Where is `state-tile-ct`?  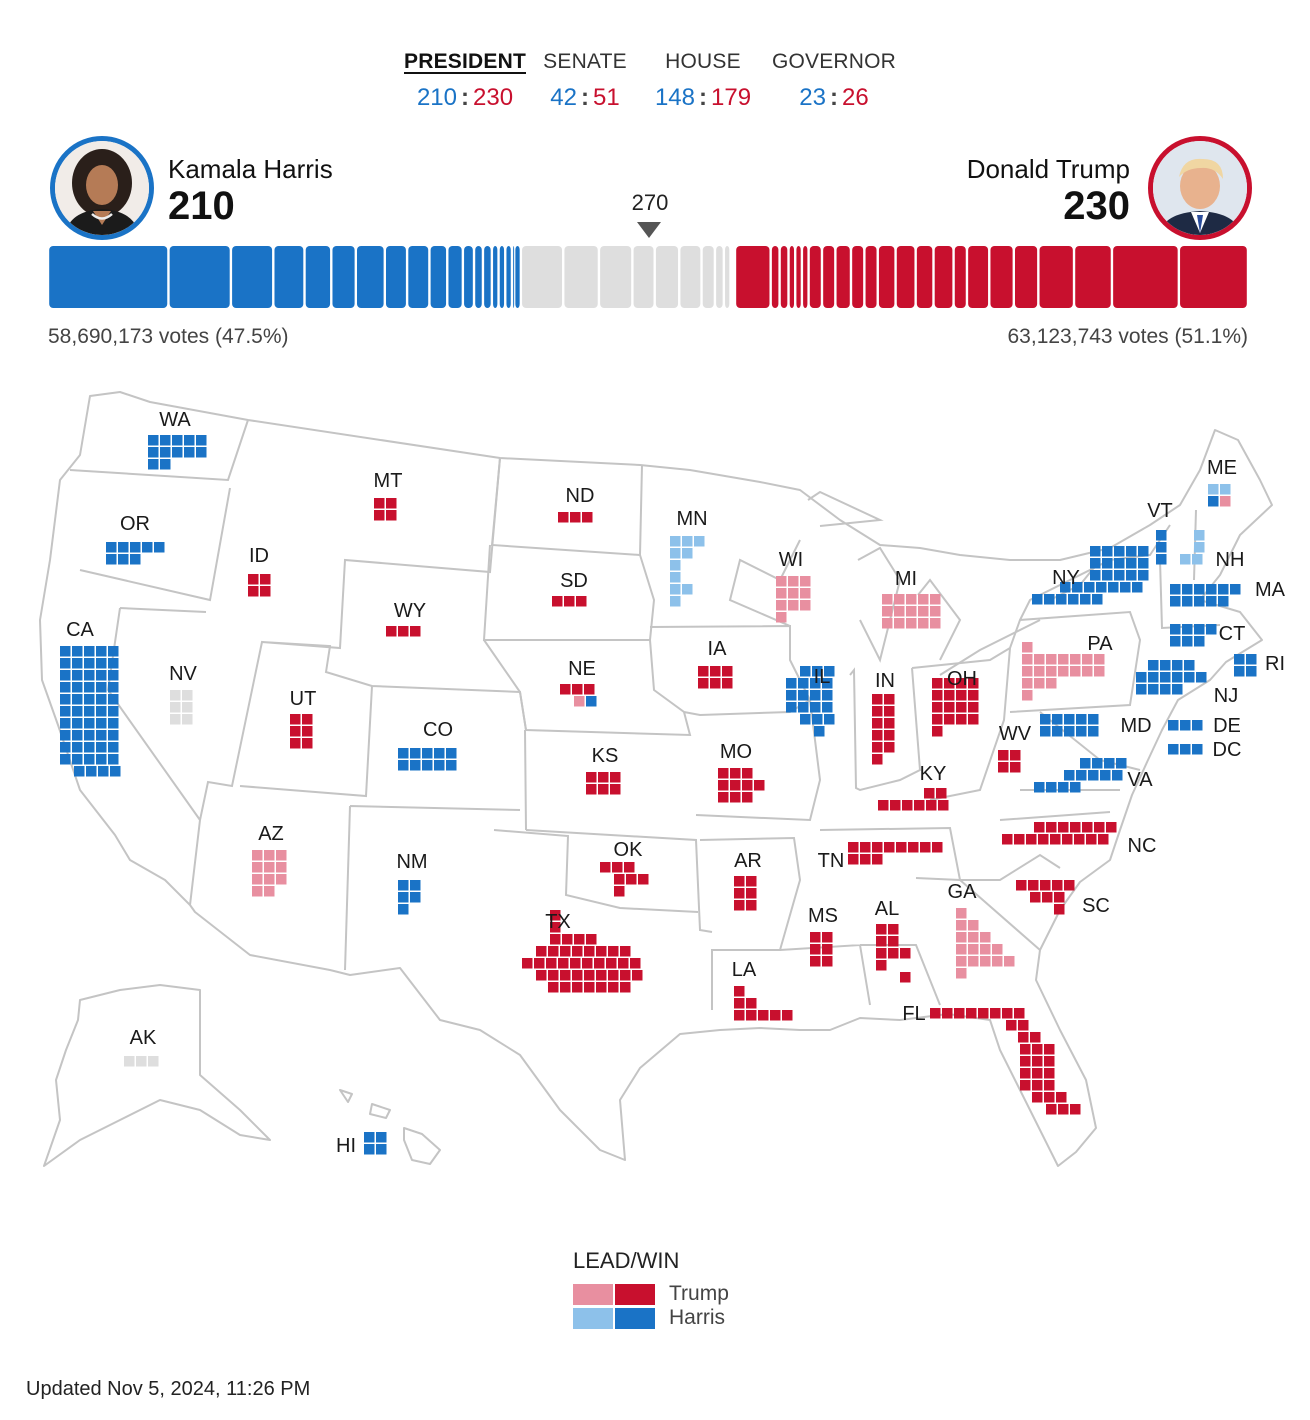 state-tile-ct is located at coordinates (1199, 641).